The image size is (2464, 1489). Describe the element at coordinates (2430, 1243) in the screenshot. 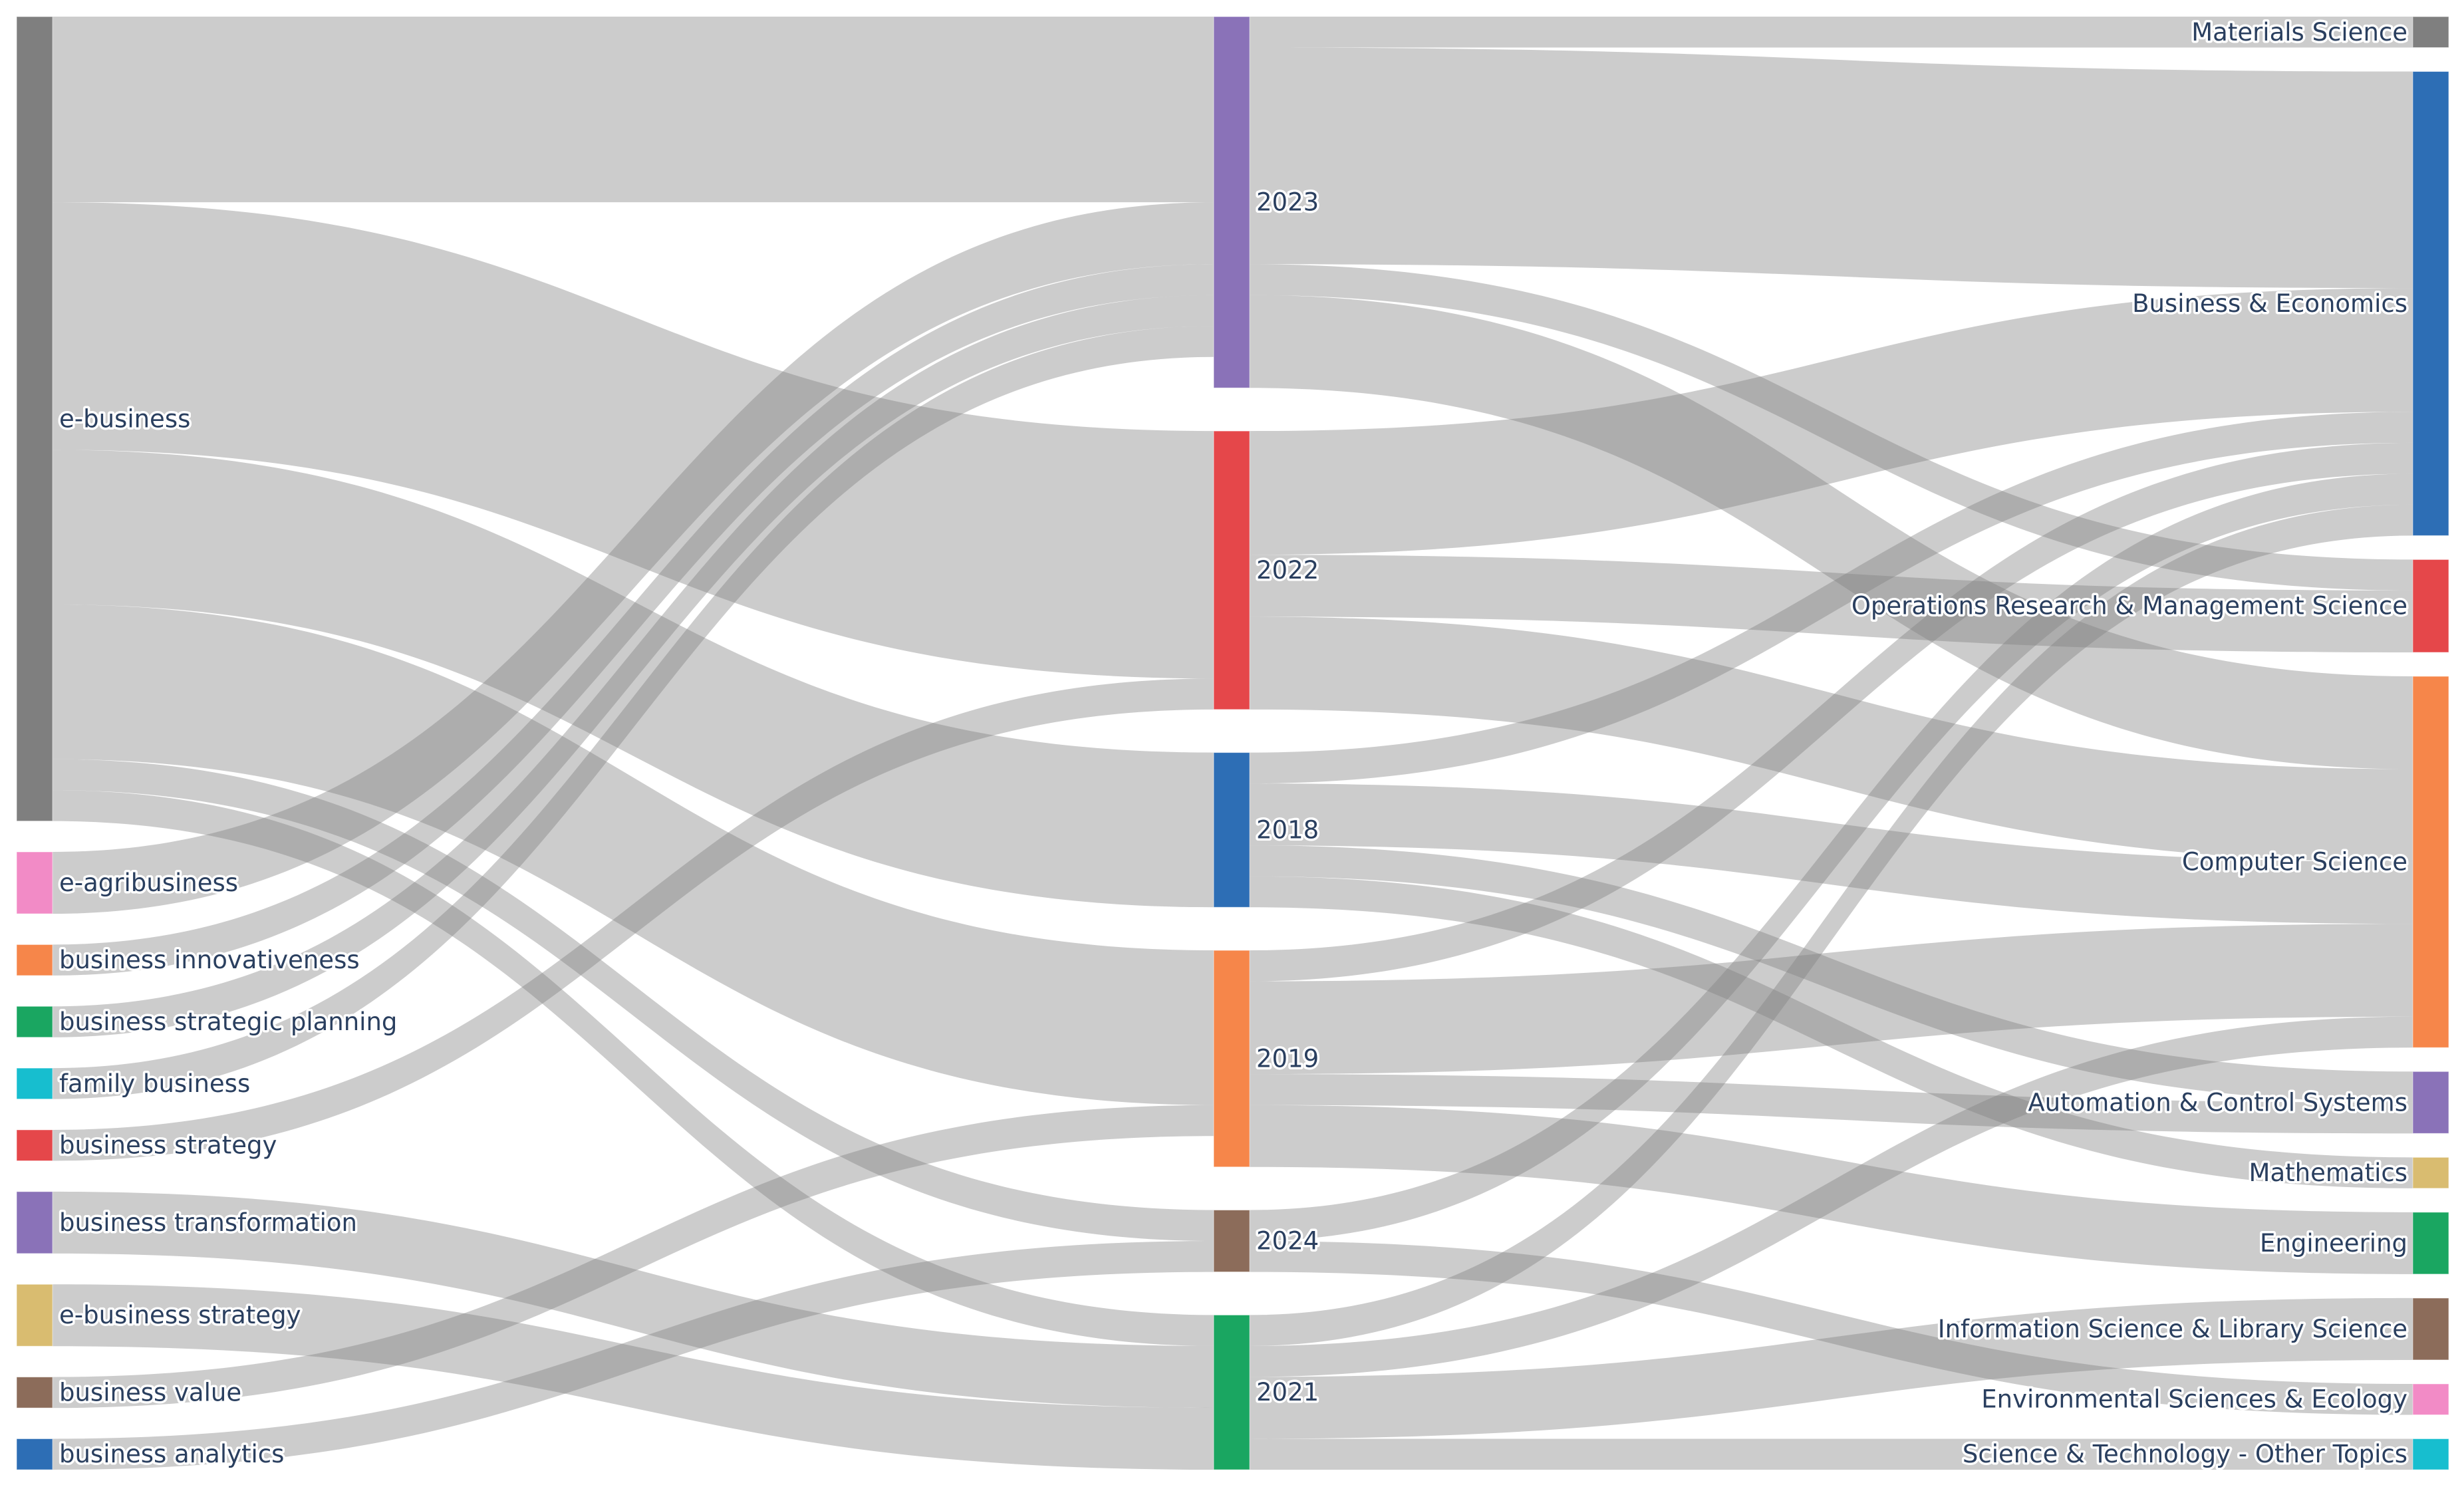

I see `node-engineering` at that location.